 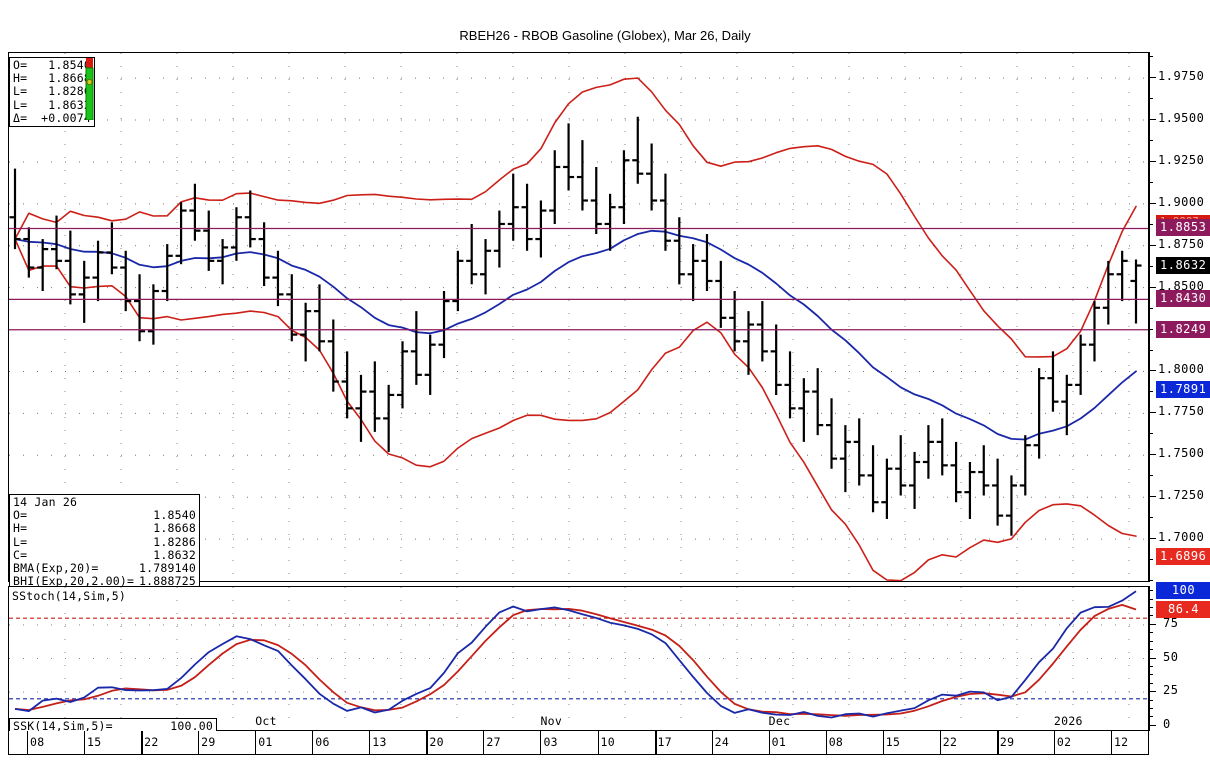 What do you see at coordinates (1183, 609) in the screenshot?
I see `stochastic-badge: 86.4` at bounding box center [1183, 609].